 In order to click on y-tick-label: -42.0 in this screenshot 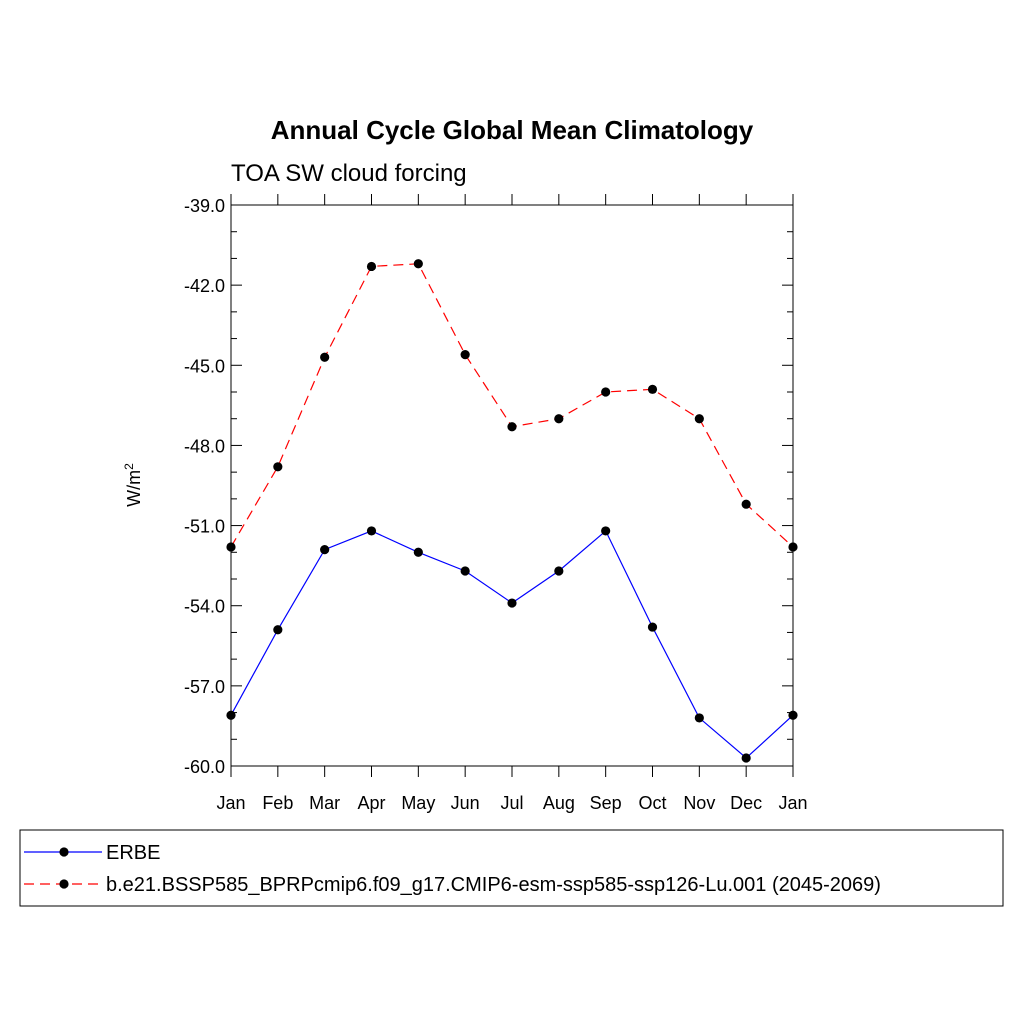, I will do `click(204, 286)`.